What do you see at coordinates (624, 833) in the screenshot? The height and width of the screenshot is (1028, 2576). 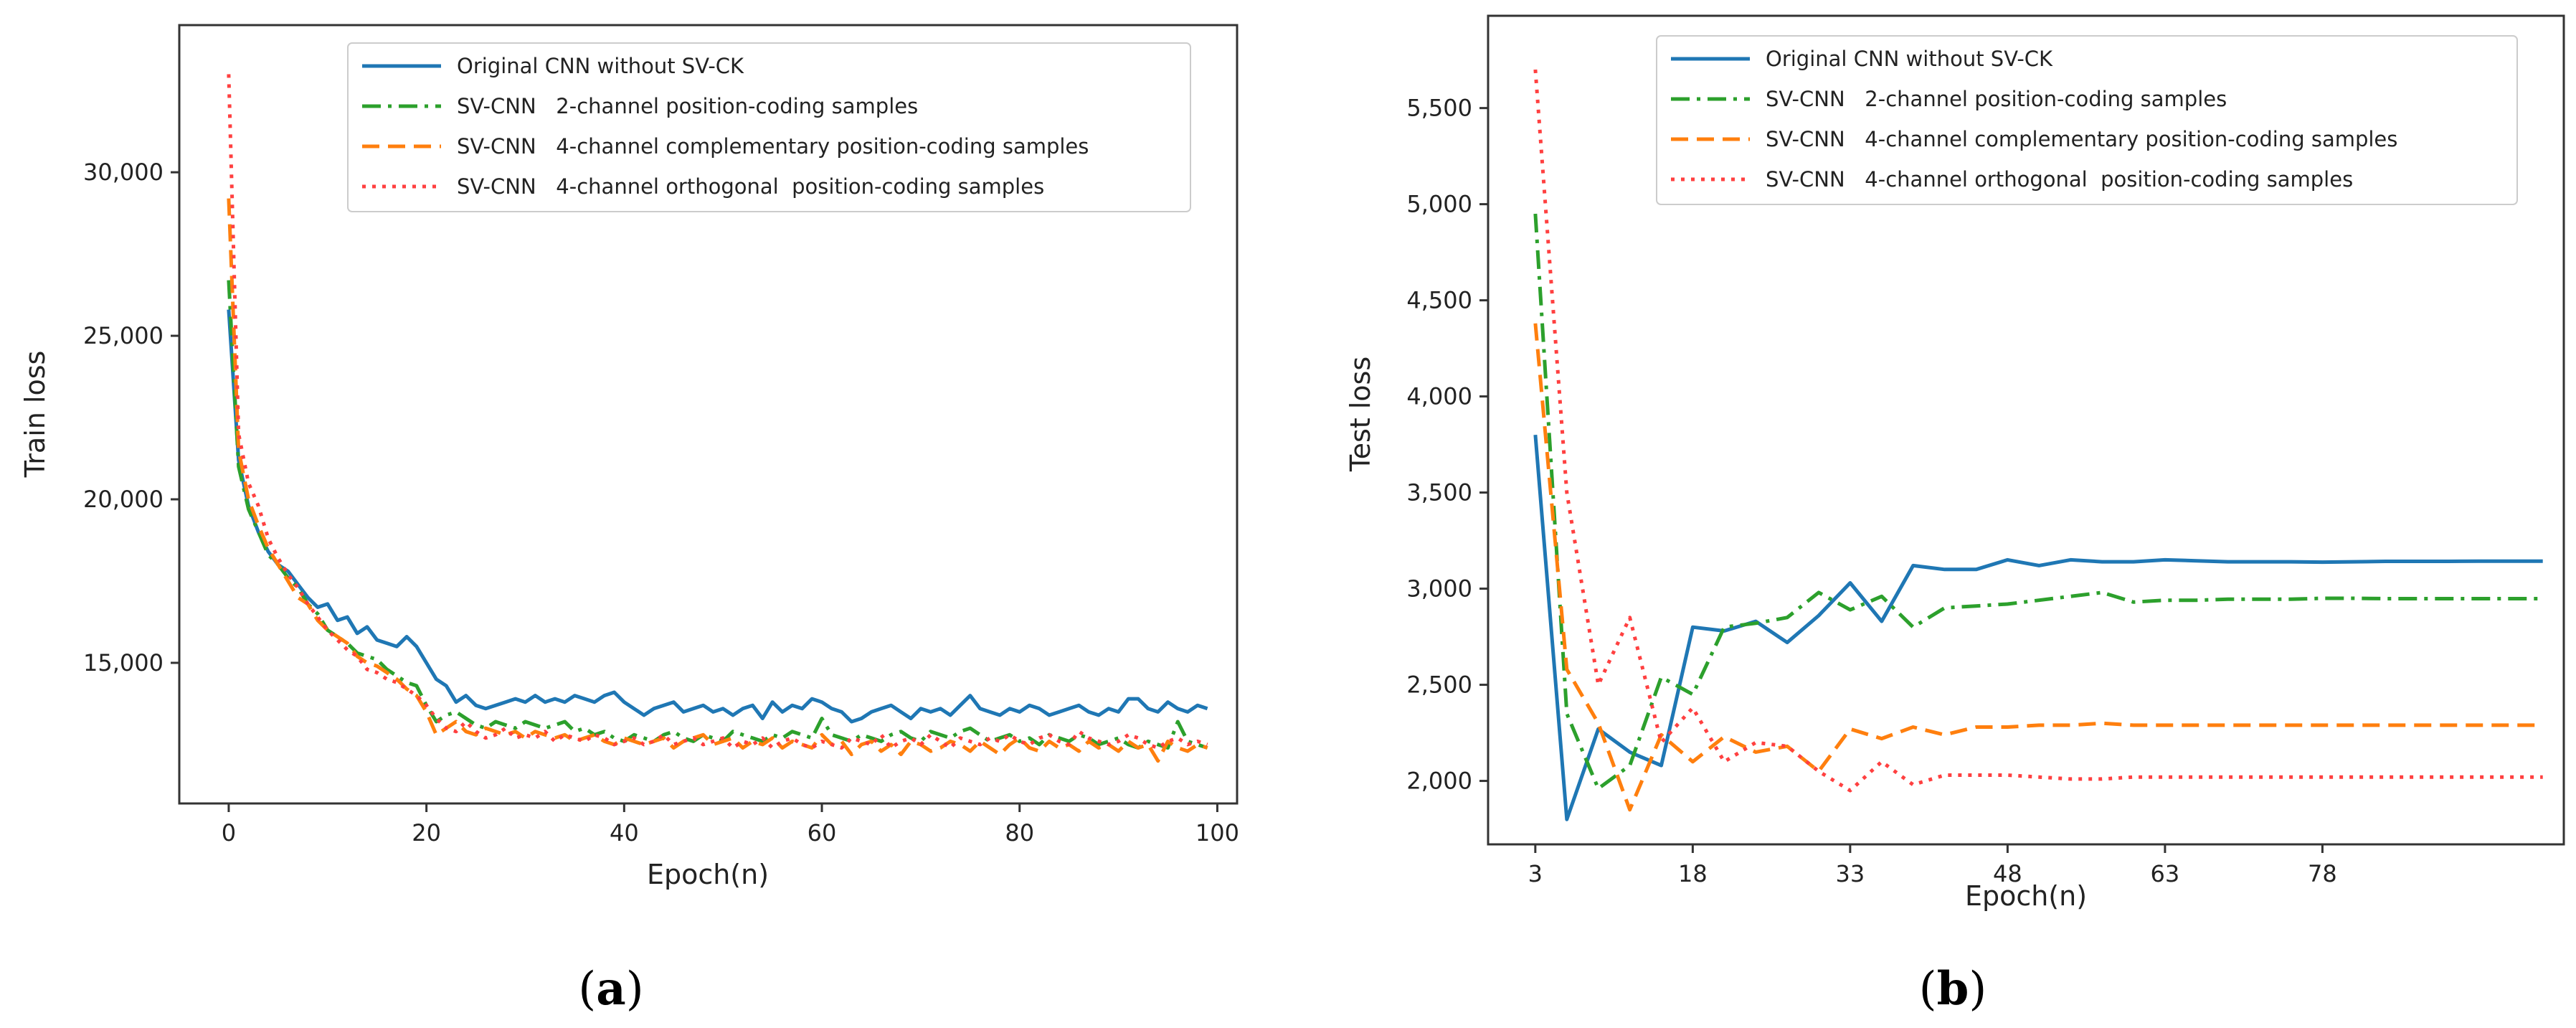 I see `panel-a-x-tick-label: 40` at bounding box center [624, 833].